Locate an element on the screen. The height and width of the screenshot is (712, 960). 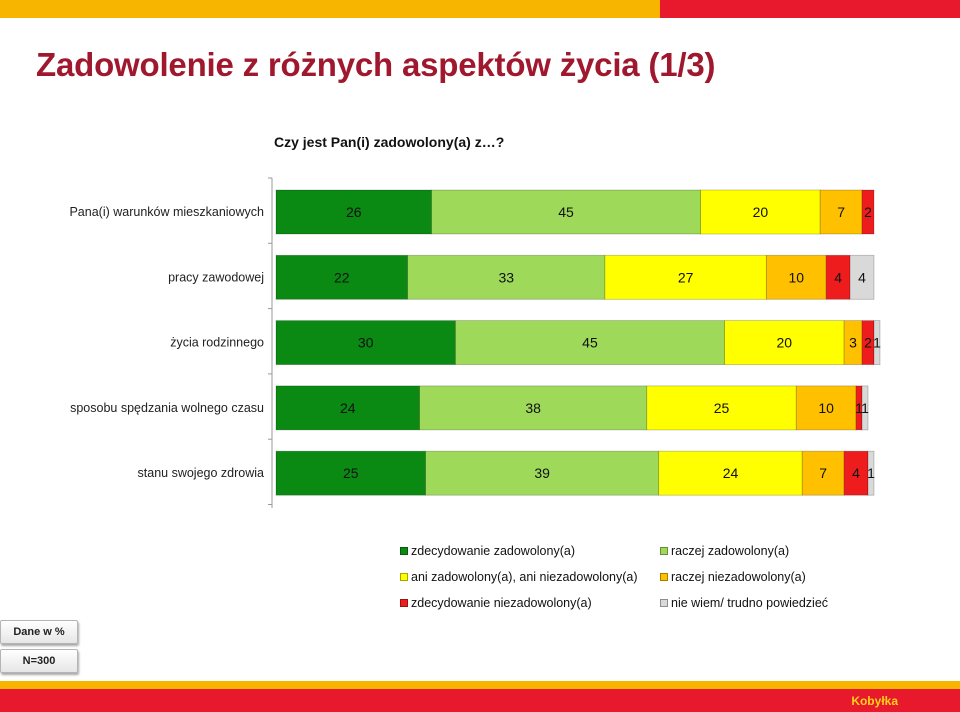
legend-entry: raczej niezadowolony(a) is located at coordinates (733, 577).